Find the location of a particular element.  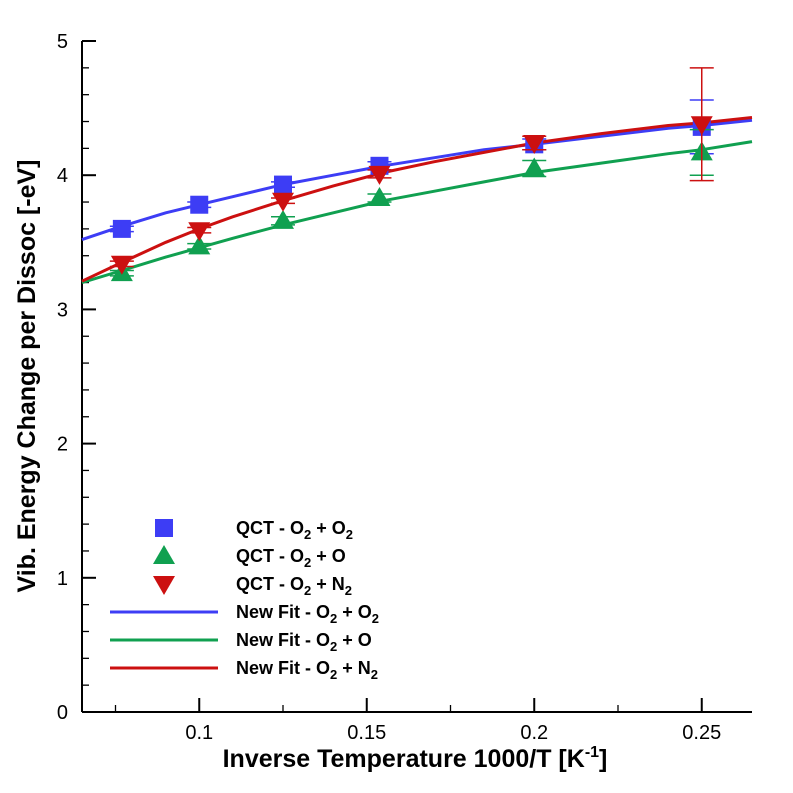

x-axis-label-end: ] is located at coordinates (603, 759).